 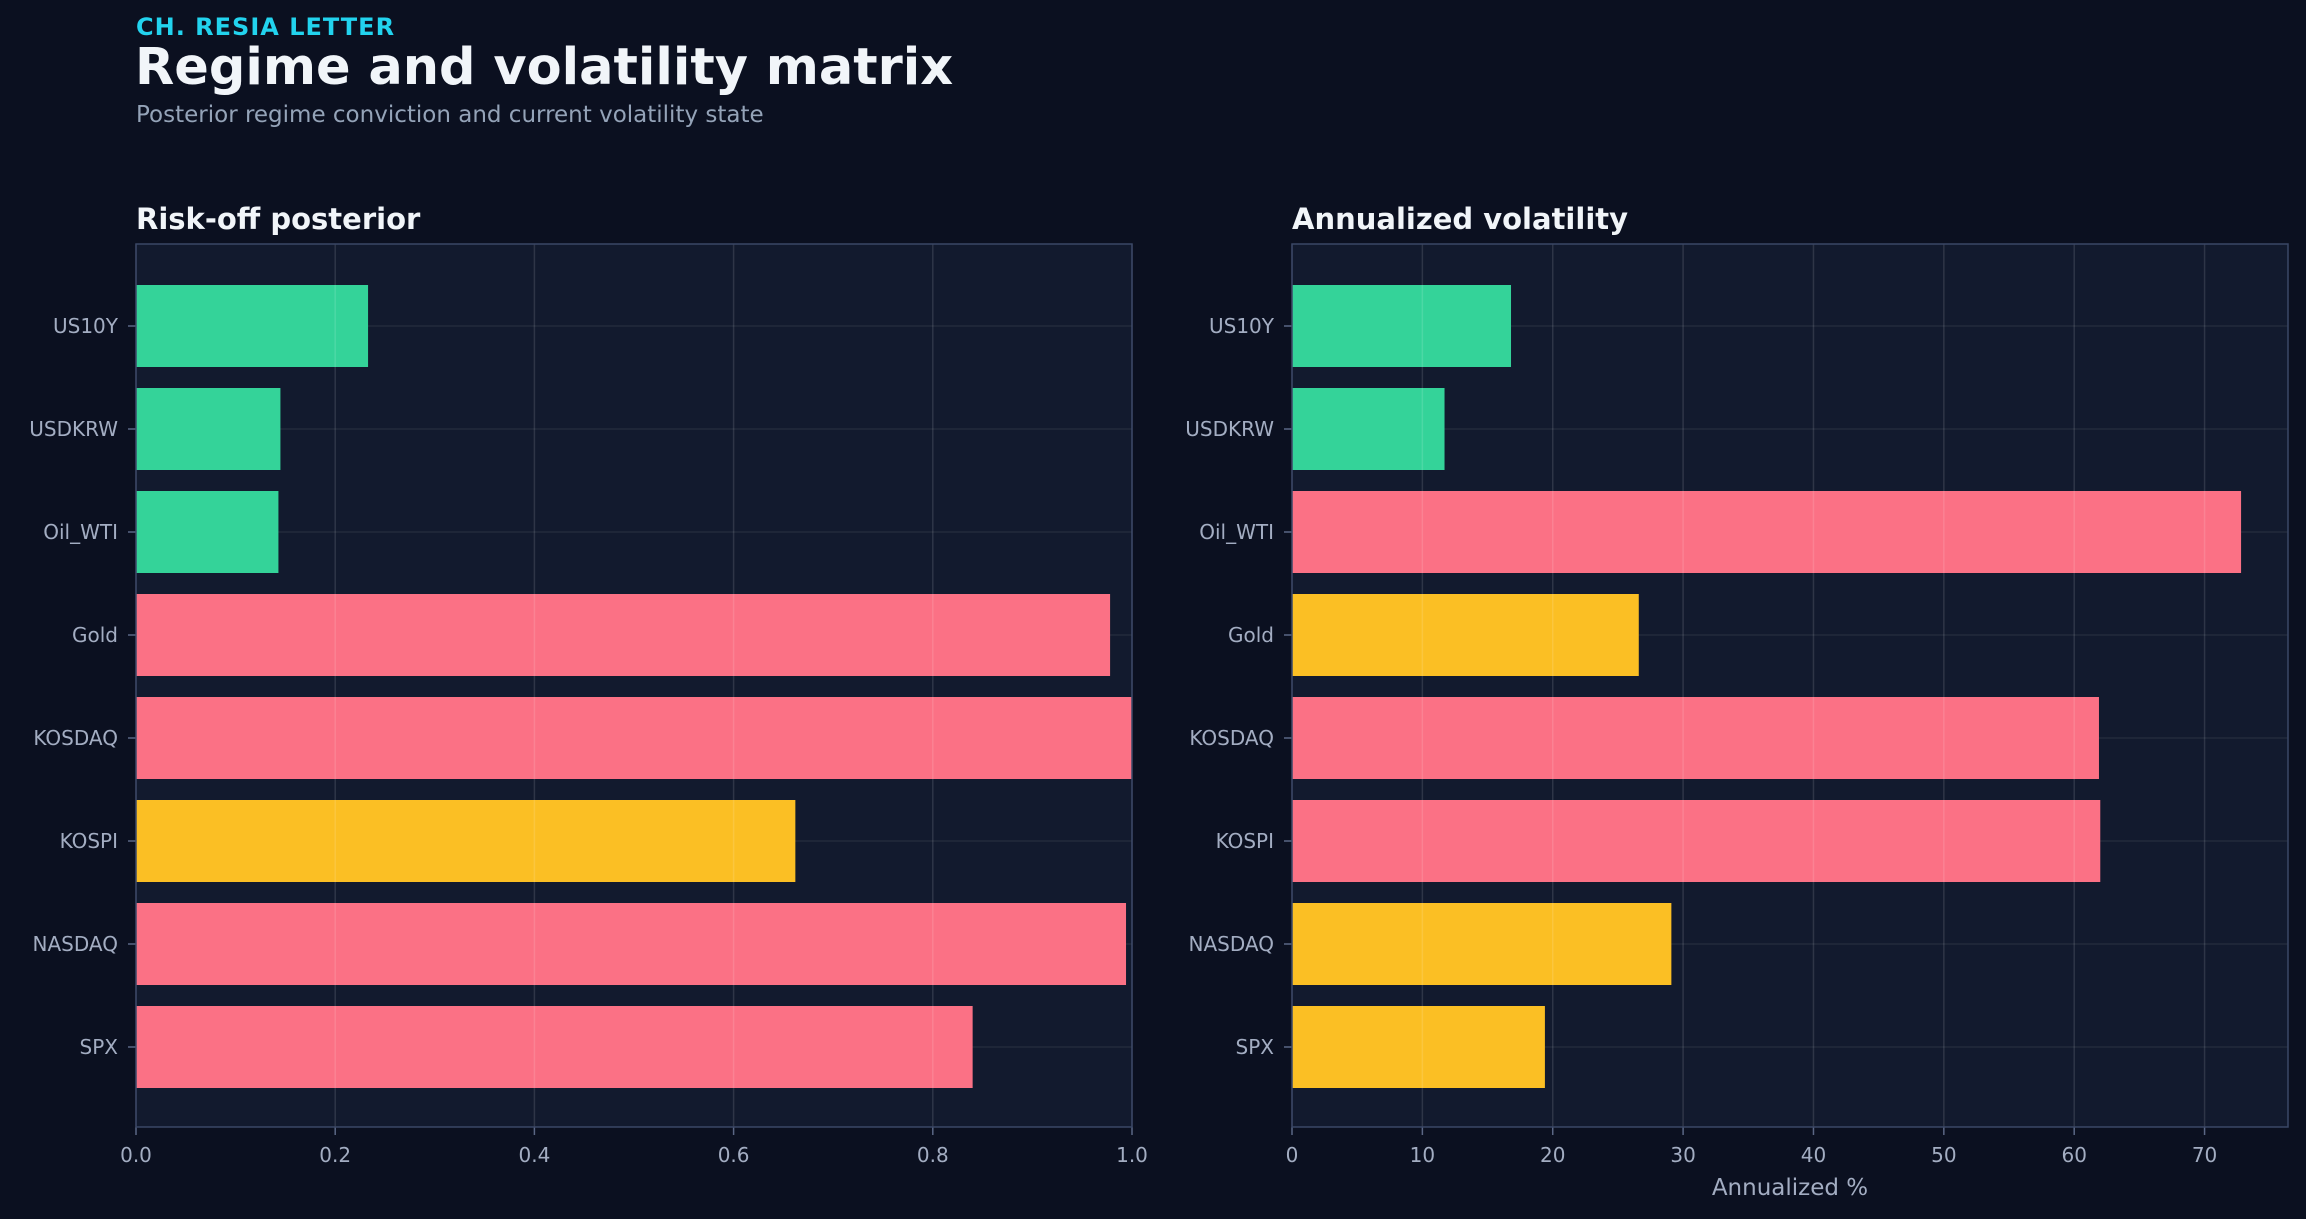 I want to click on risk-off-xtick-label: 1.0, so click(x=1132, y=1155).